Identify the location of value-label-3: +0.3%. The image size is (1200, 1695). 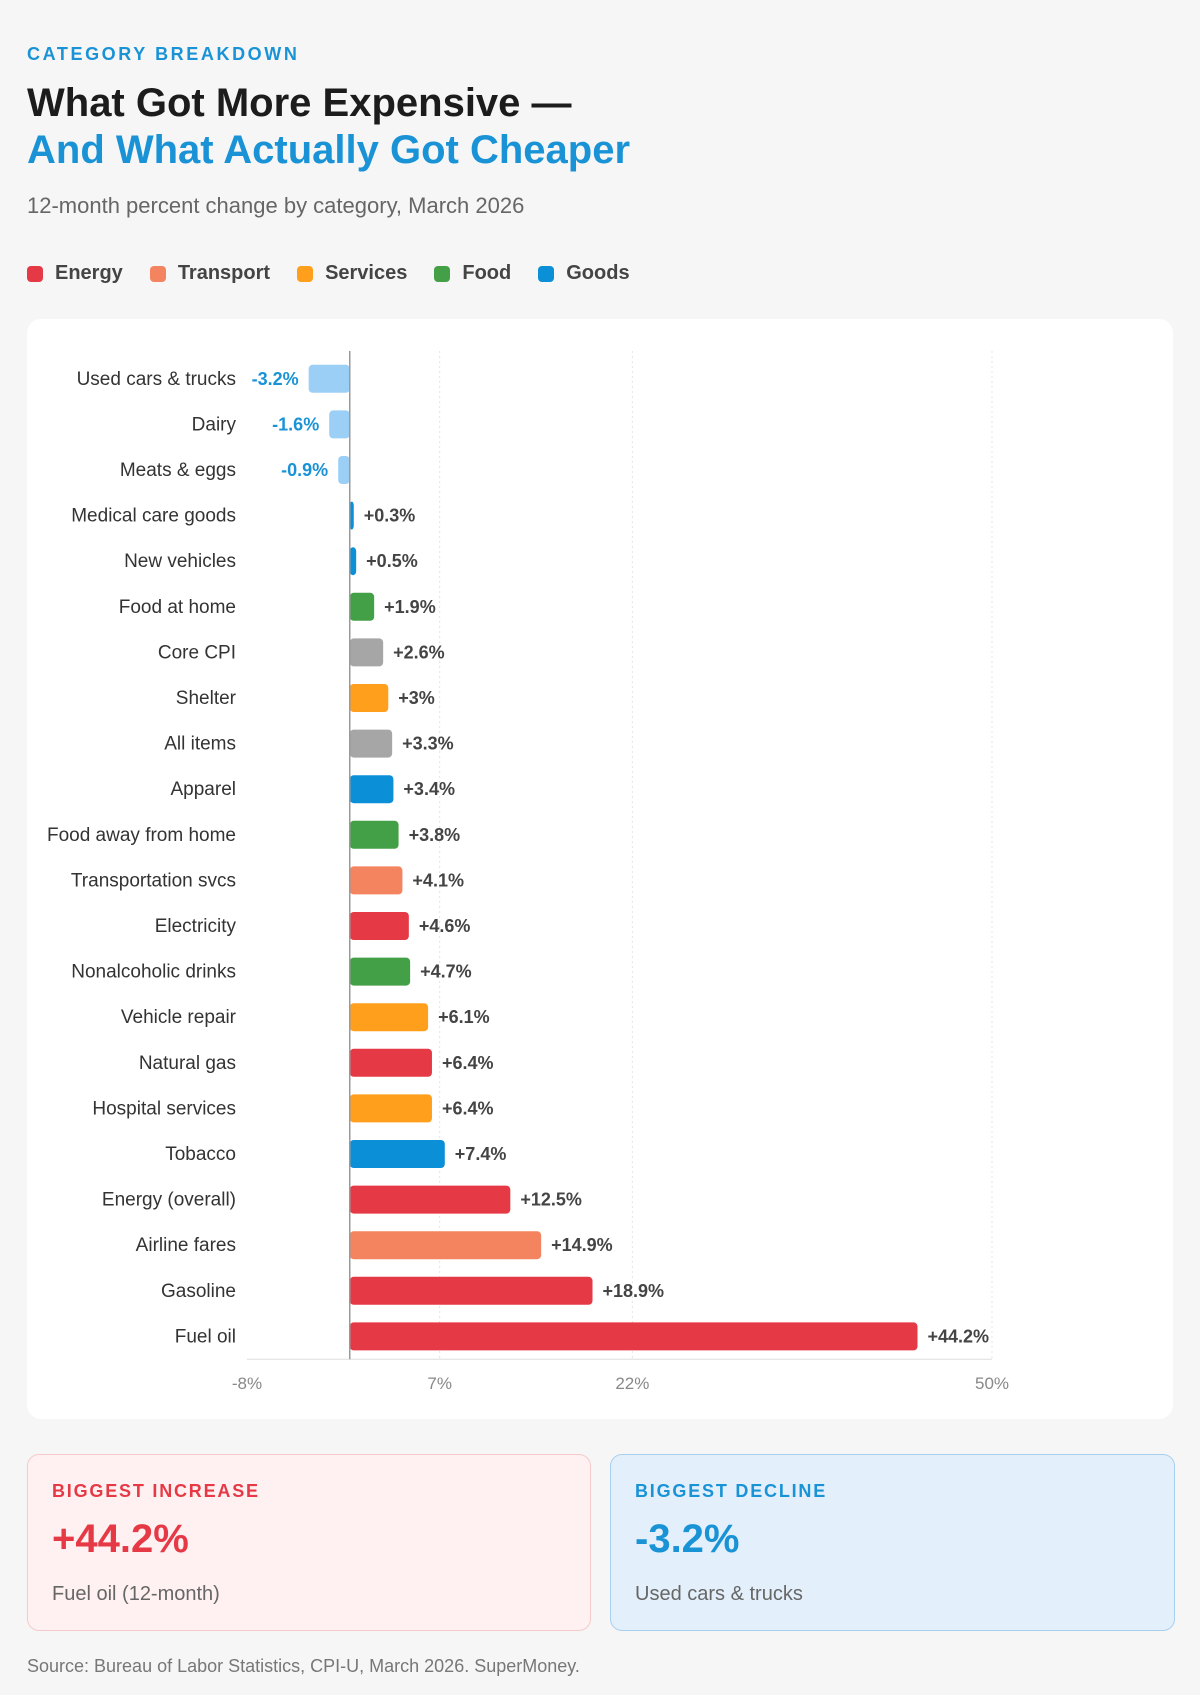
(390, 516).